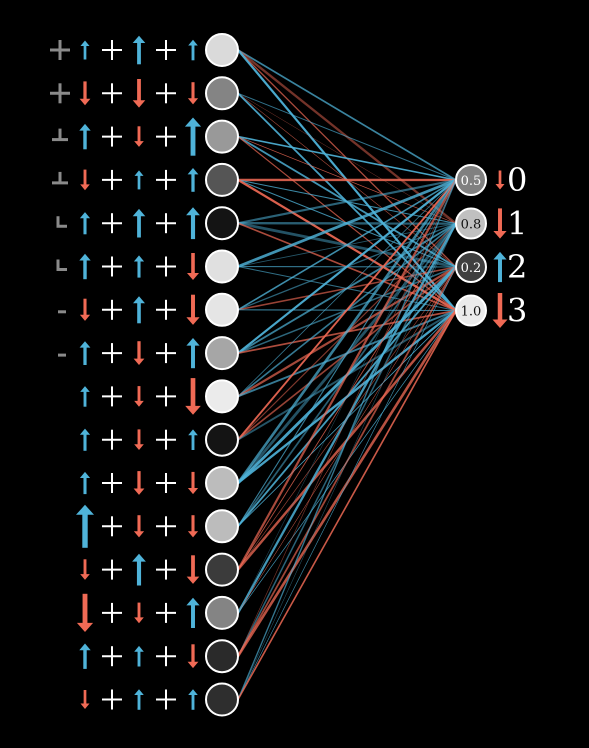 Image resolution: width=589 pixels, height=748 pixels. What do you see at coordinates (517, 224) in the screenshot?
I see `output-digit-label: 1` at bounding box center [517, 224].